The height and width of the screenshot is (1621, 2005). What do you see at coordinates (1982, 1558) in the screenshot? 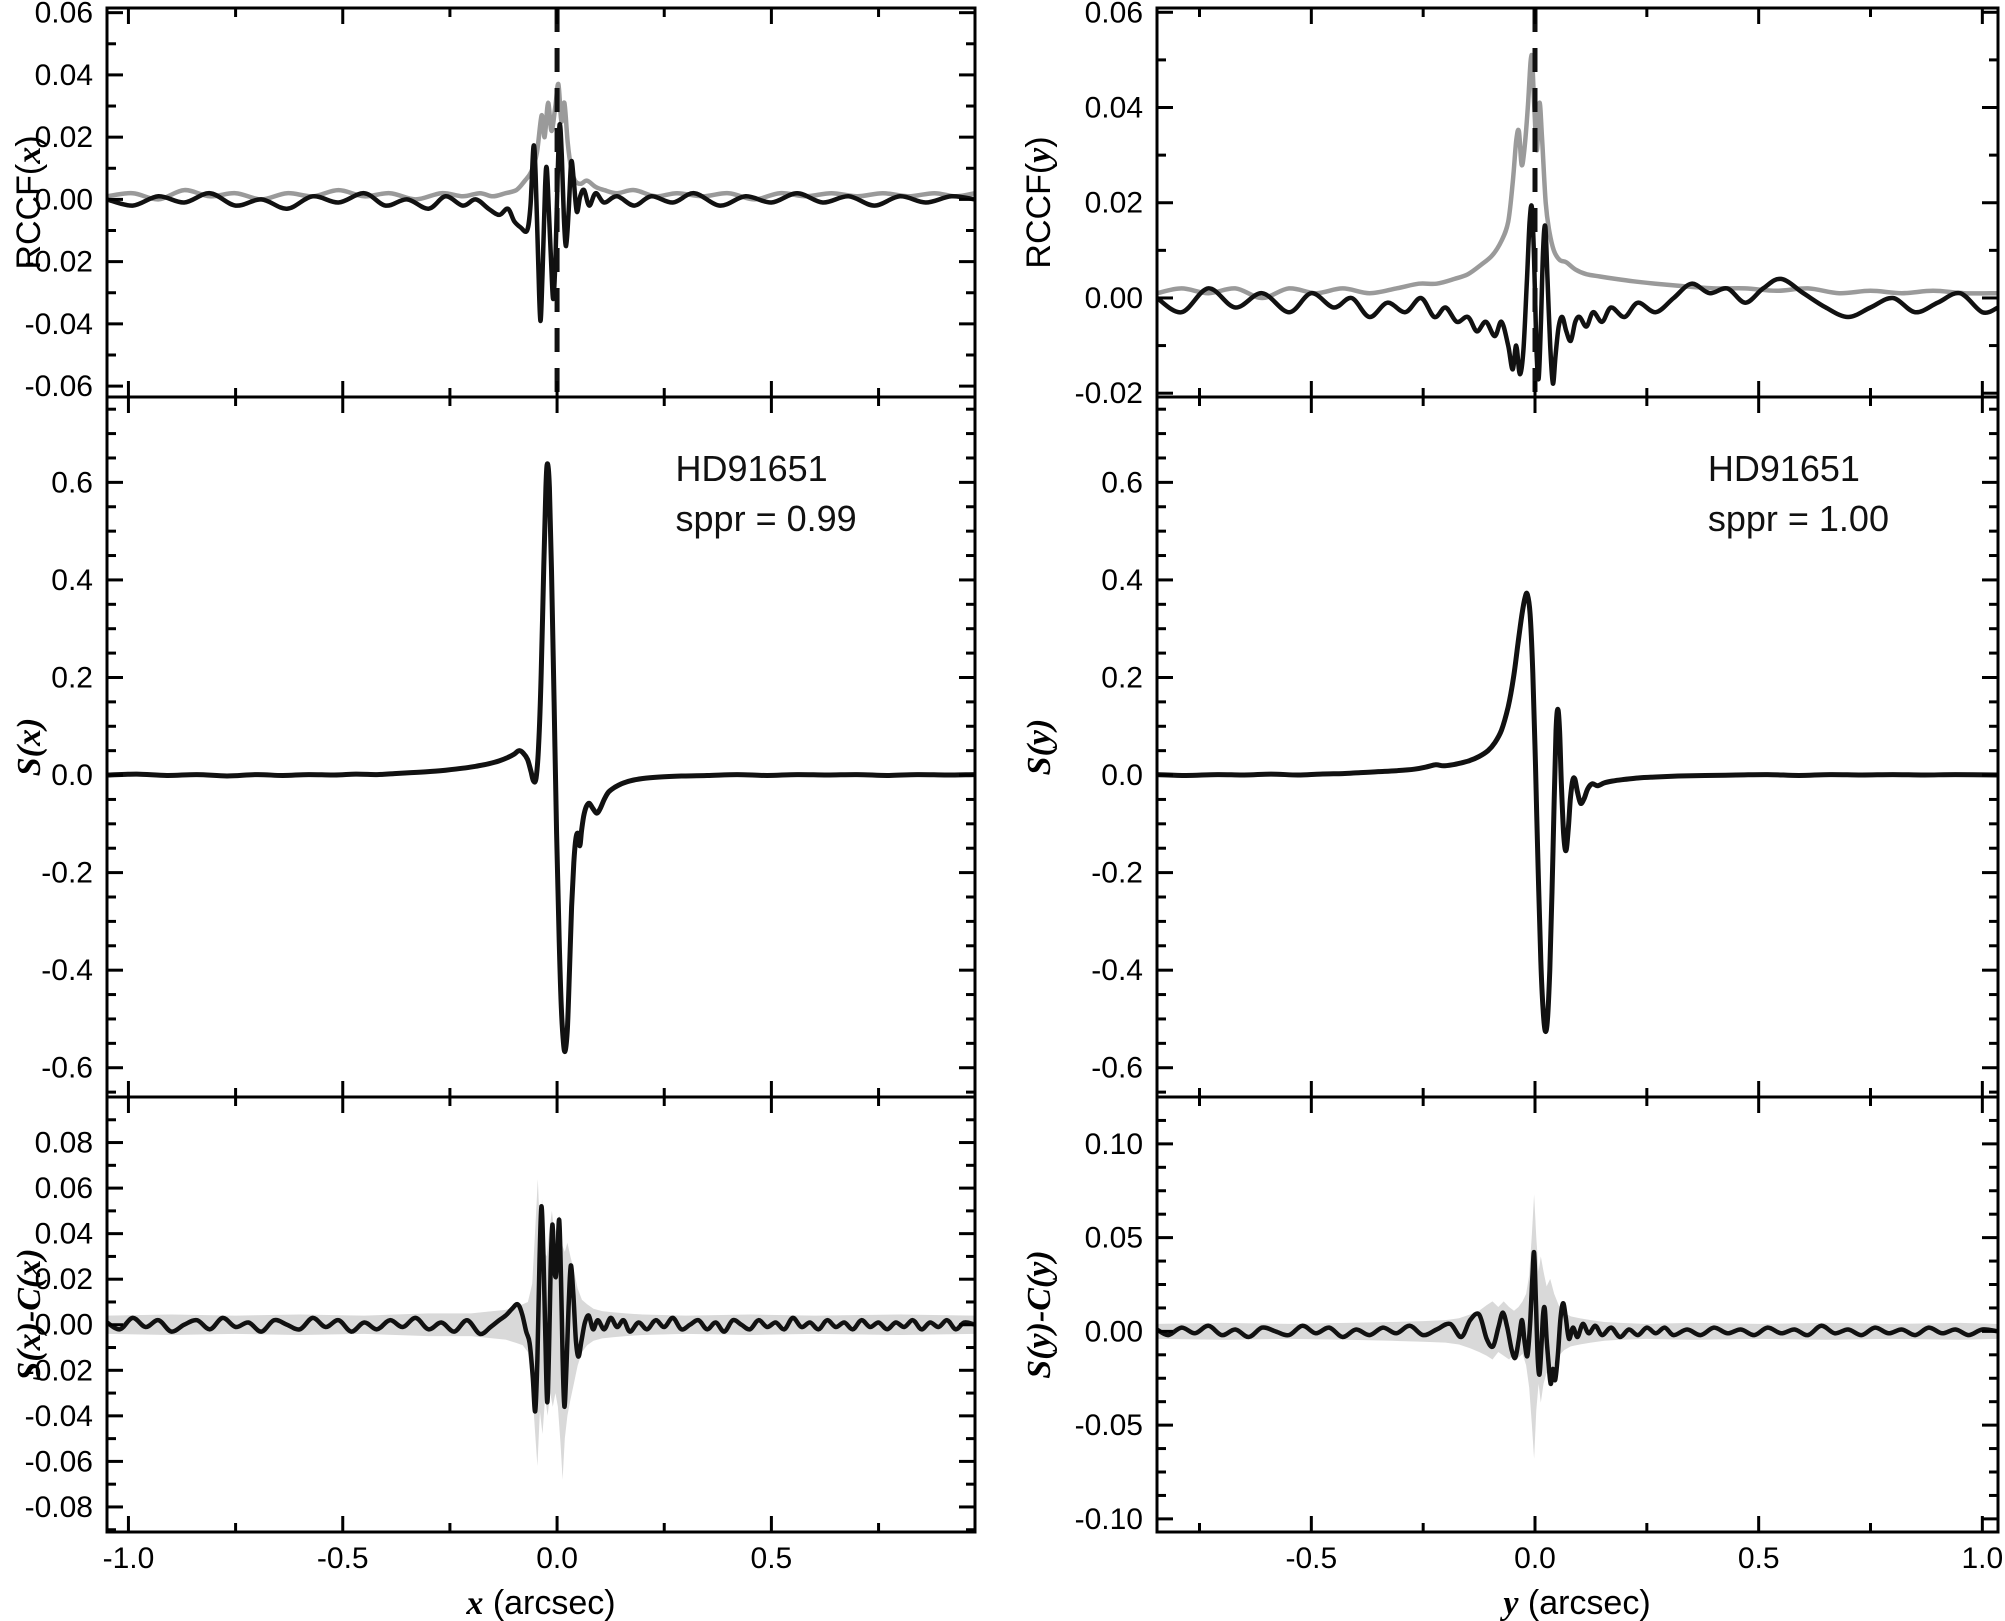
I see `x-tick-label: 1.0` at bounding box center [1982, 1558].